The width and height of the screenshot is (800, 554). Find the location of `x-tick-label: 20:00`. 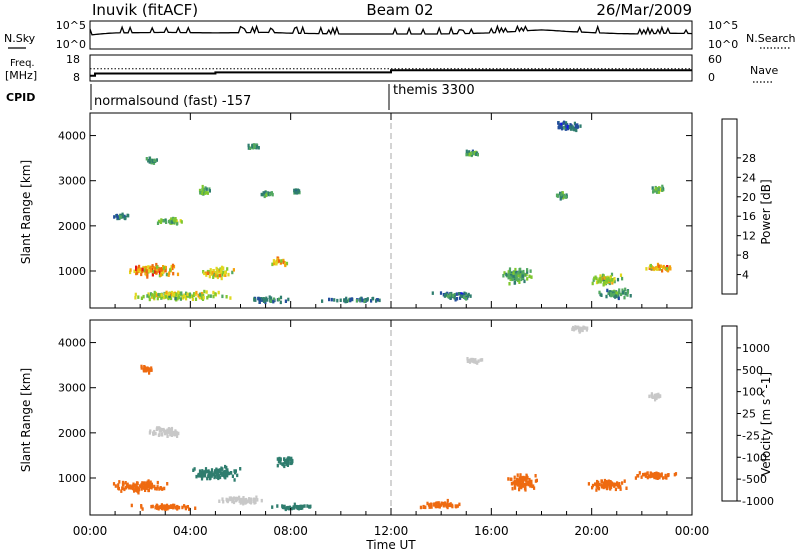

x-tick-label: 20:00 is located at coordinates (591, 531).